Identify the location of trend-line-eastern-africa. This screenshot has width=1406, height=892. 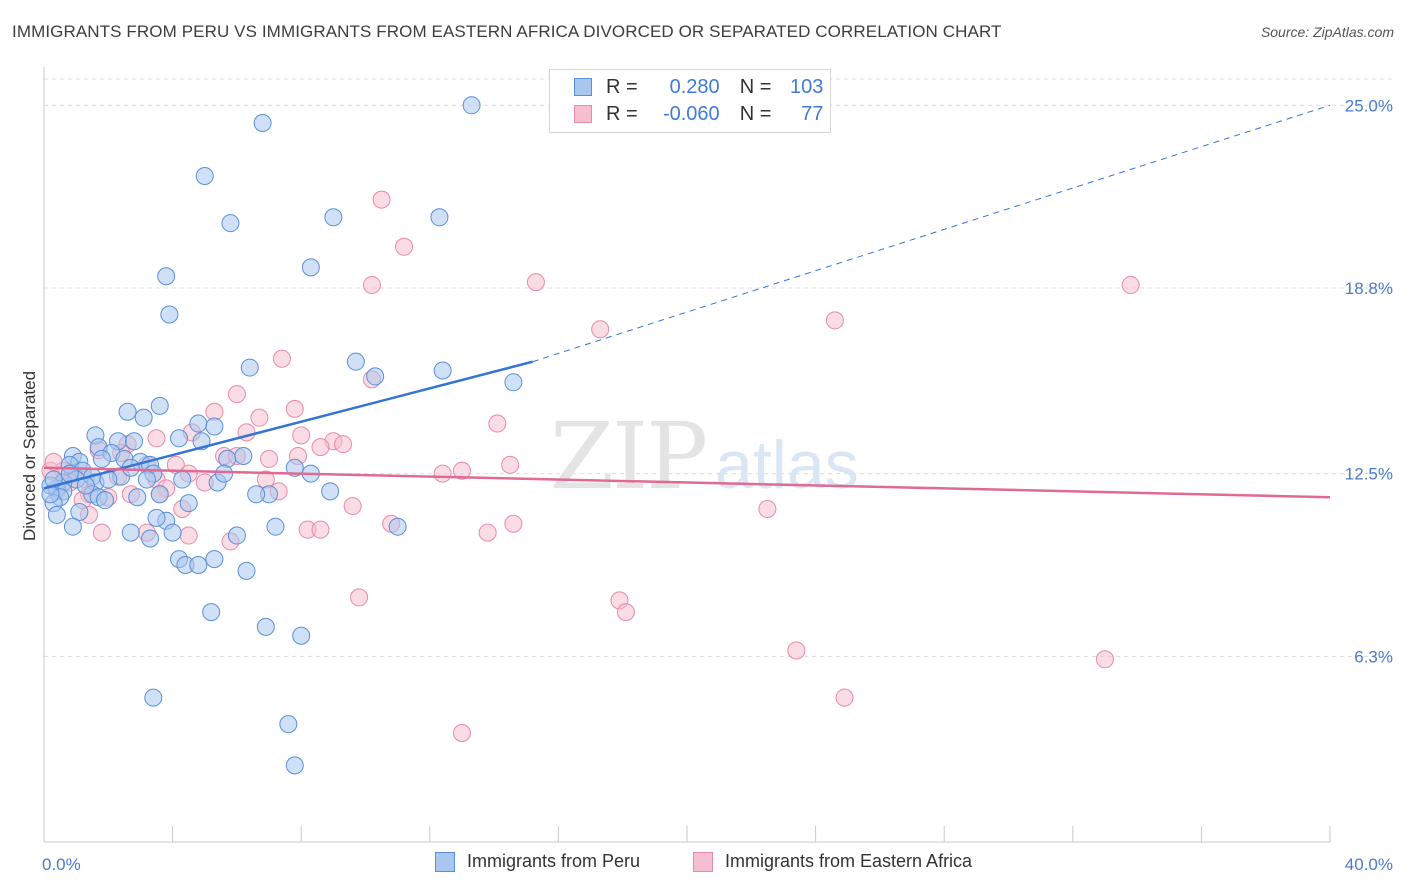
(687, 482).